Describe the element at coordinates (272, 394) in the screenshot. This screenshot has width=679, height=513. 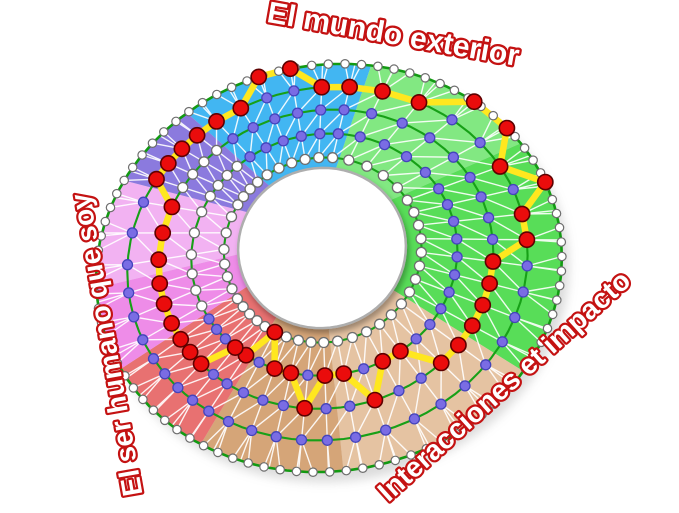
I see `sector-tan-dark` at that location.